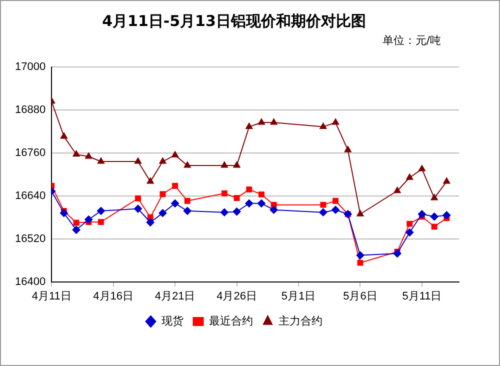 This screenshot has height=366, width=500. Describe the element at coordinates (52, 296) in the screenshot. I see `x-tick-label: 4月11日` at that location.